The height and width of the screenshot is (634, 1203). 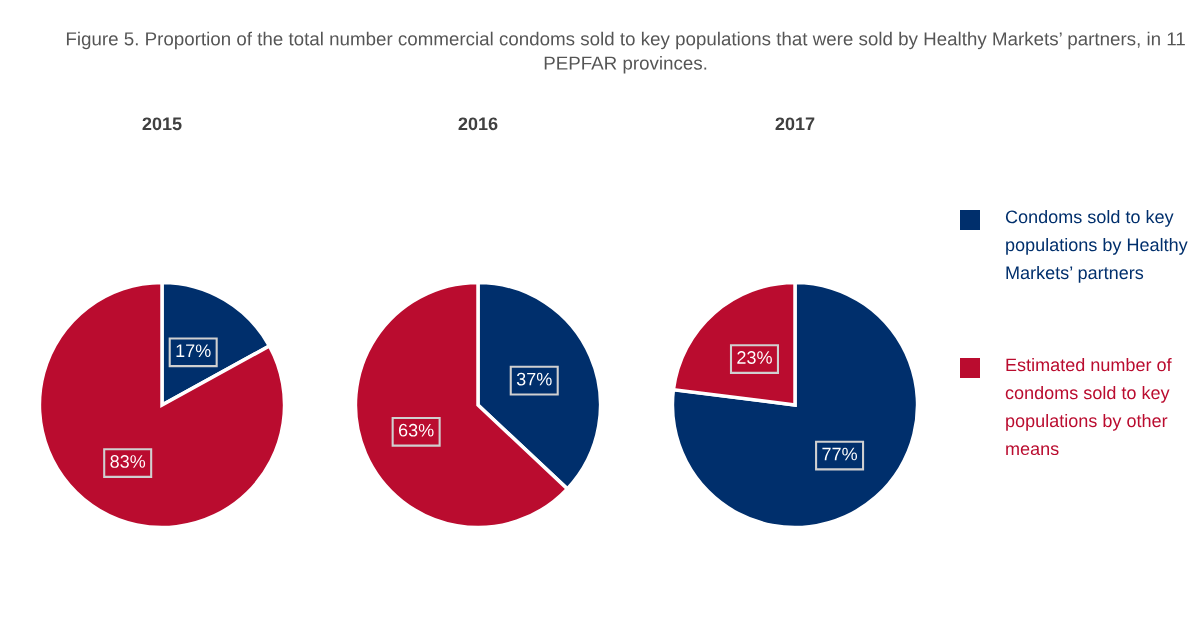 I want to click on chart-title: 2017, so click(x=795, y=124).